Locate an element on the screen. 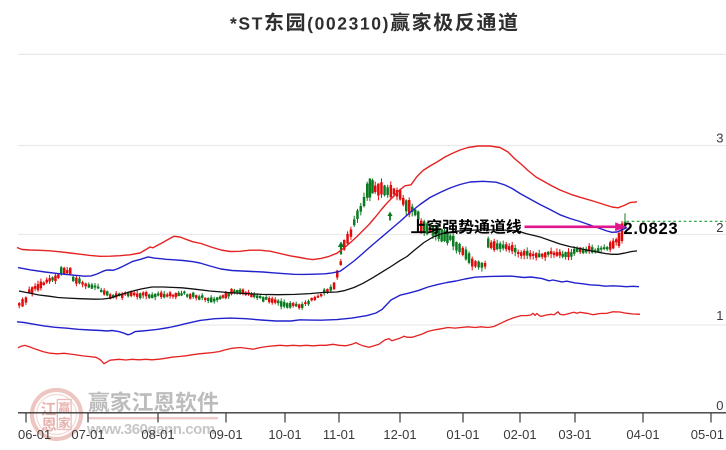 This screenshot has height=450, width=726. svg-text: 02-01 is located at coordinates (519, 434).